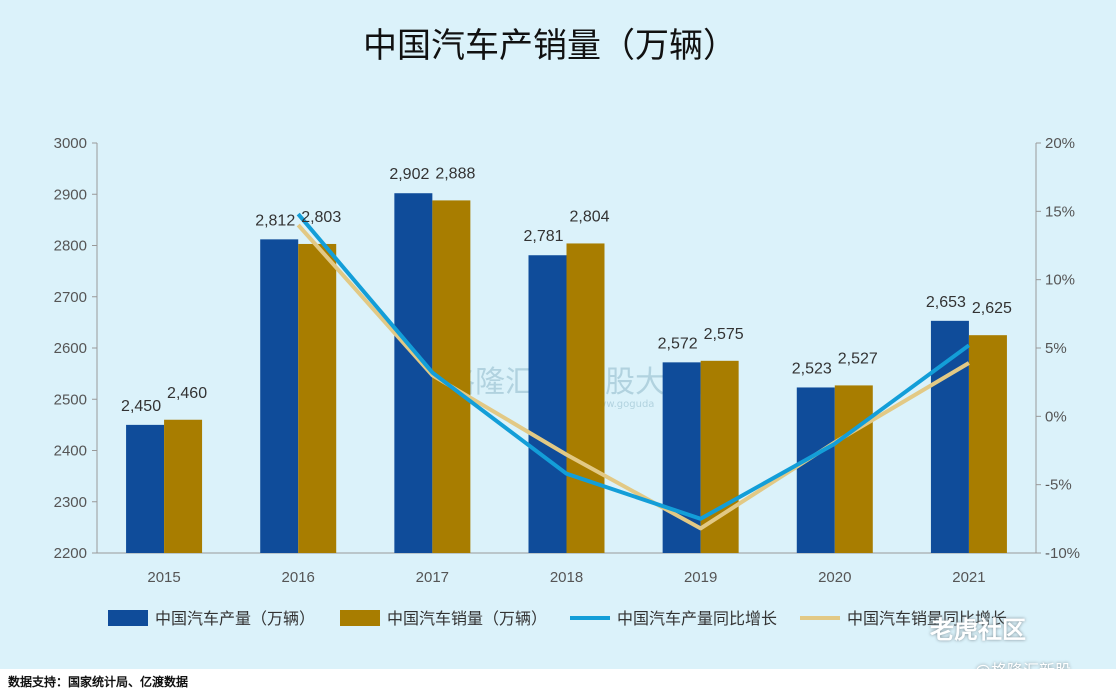 The image size is (1116, 693). What do you see at coordinates (70, 502) in the screenshot?
I see `y-tick-label-left: 2300` at bounding box center [70, 502].